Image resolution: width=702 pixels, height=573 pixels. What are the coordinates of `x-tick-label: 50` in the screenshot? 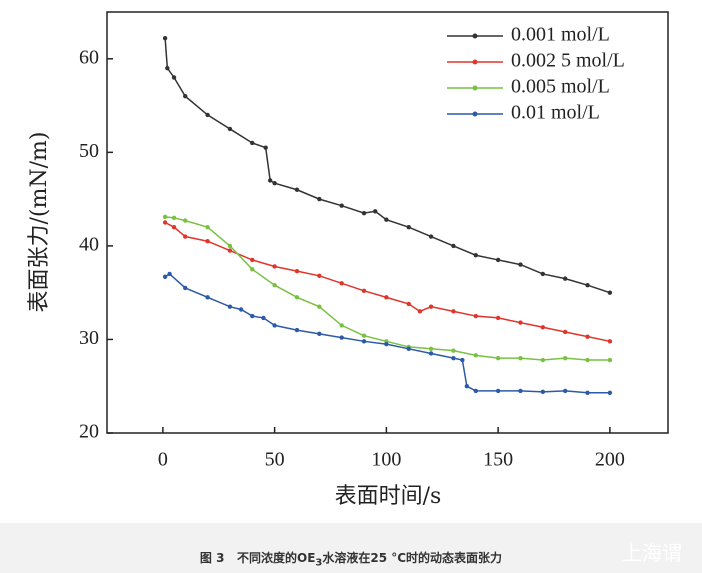 It's located at (275, 460).